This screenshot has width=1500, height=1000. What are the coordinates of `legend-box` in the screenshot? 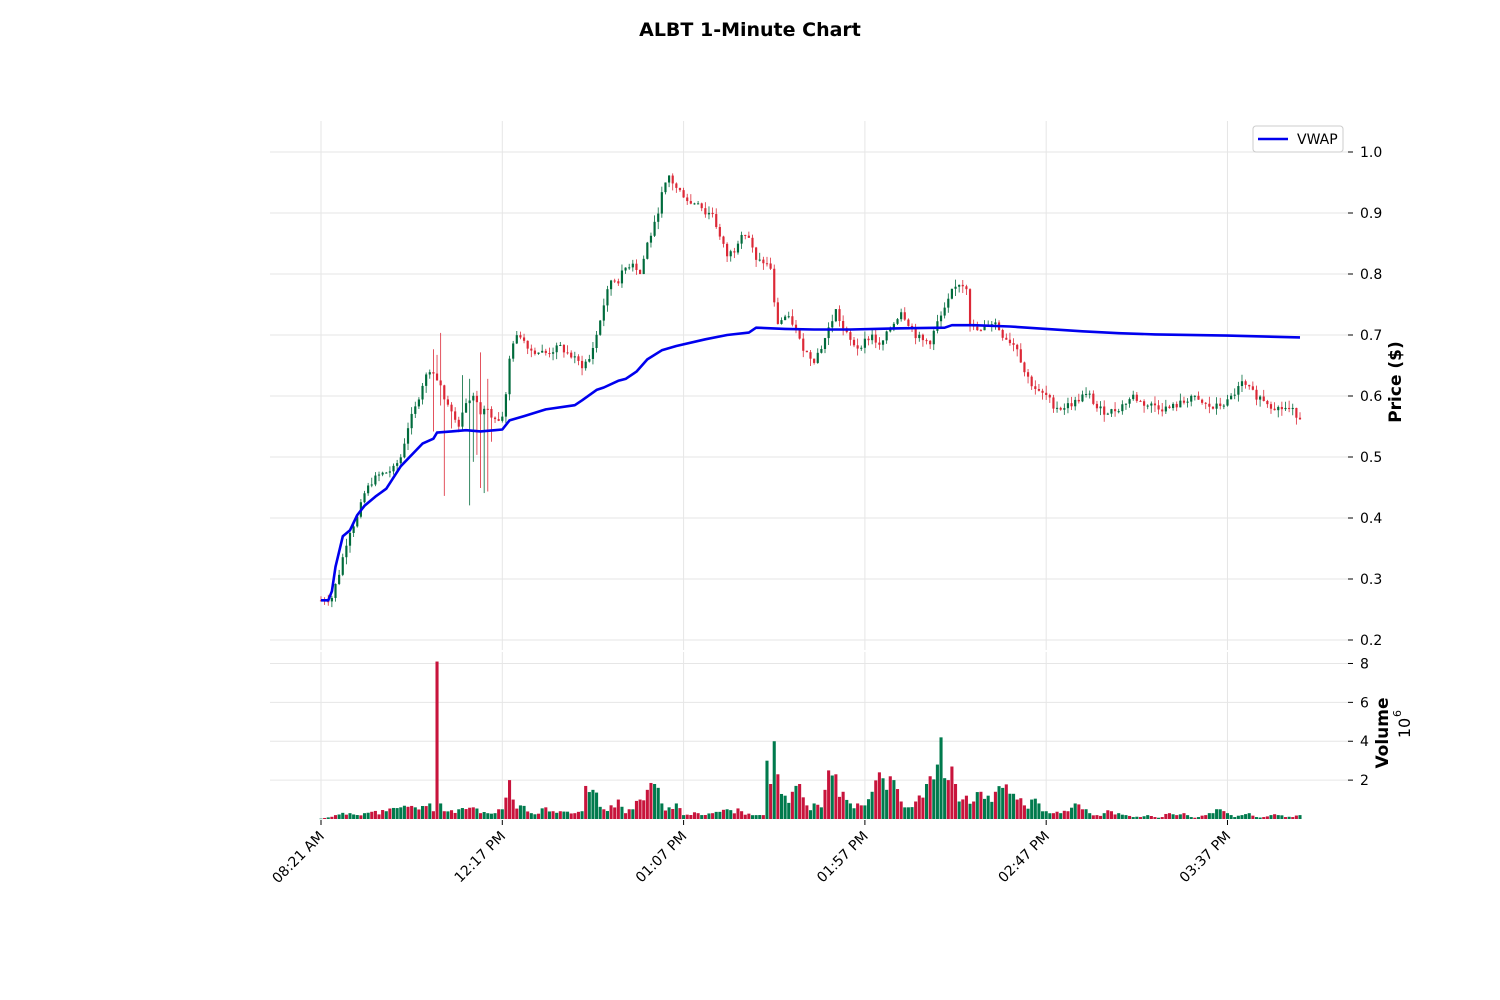 It's located at (1298, 139).